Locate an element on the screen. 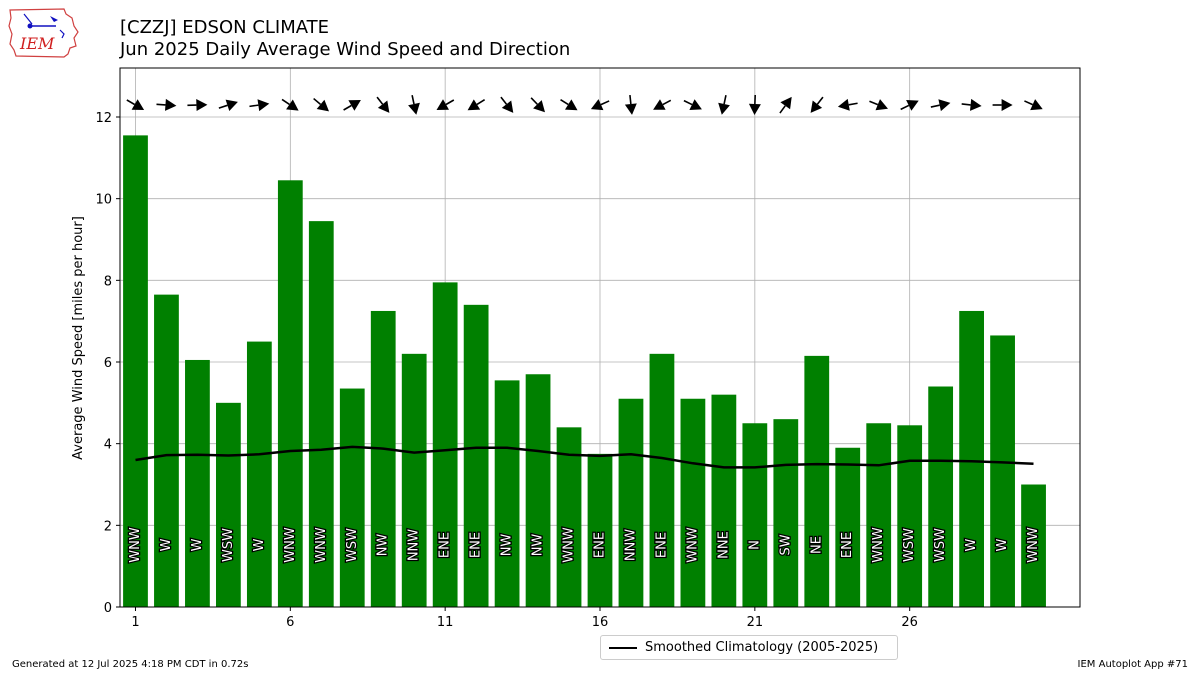  direction-label: NNE is located at coordinates (723, 545).